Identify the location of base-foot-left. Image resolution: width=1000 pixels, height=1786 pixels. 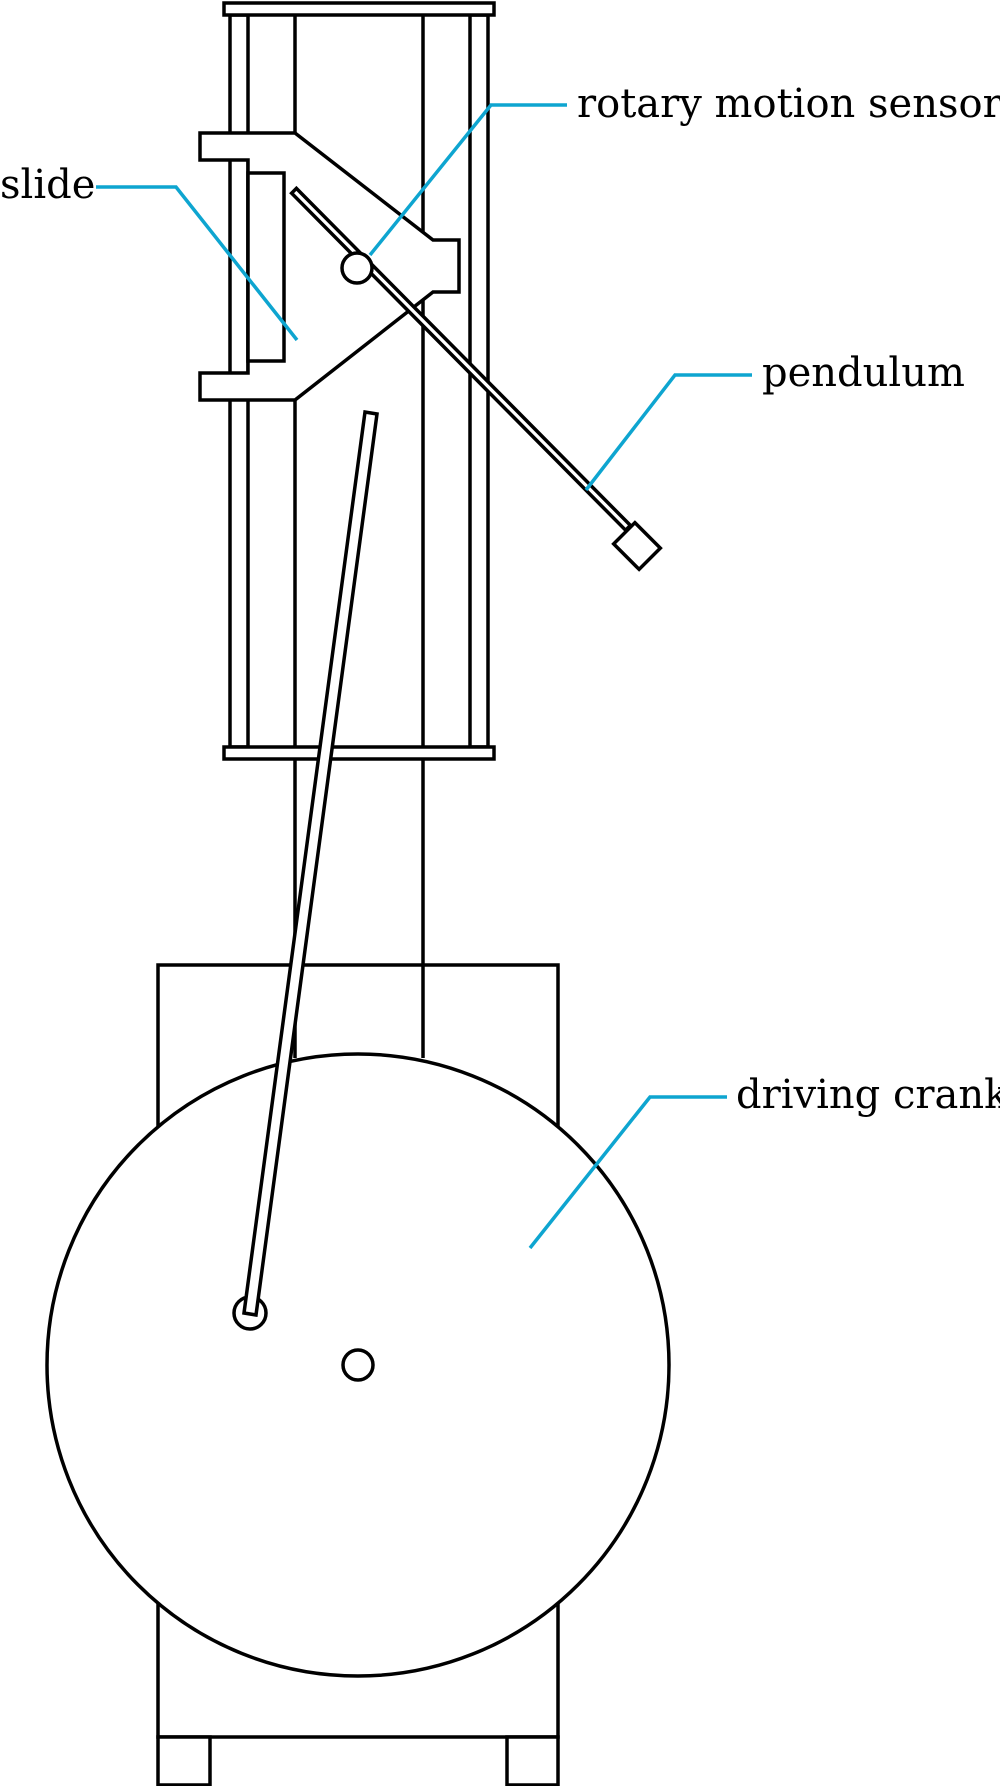
(184, 1760).